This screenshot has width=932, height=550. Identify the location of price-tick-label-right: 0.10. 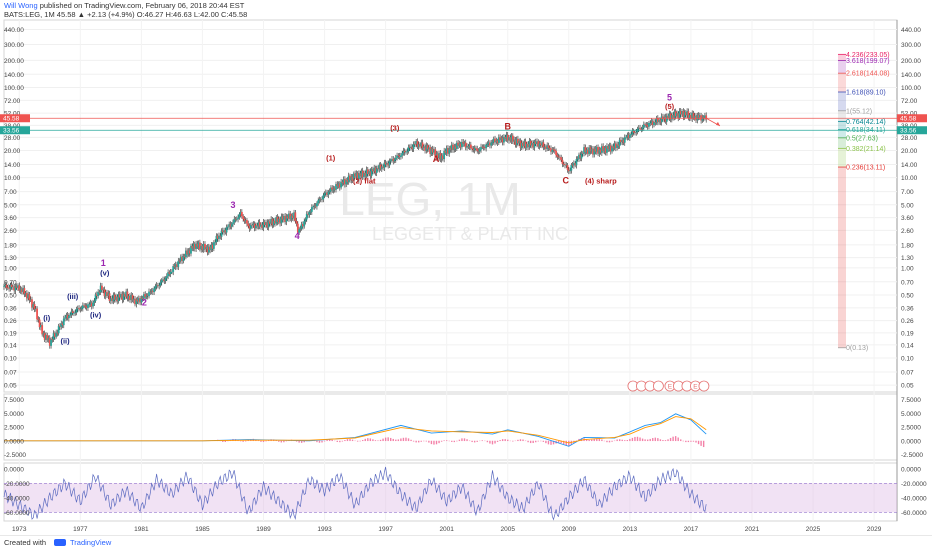
(907, 359).